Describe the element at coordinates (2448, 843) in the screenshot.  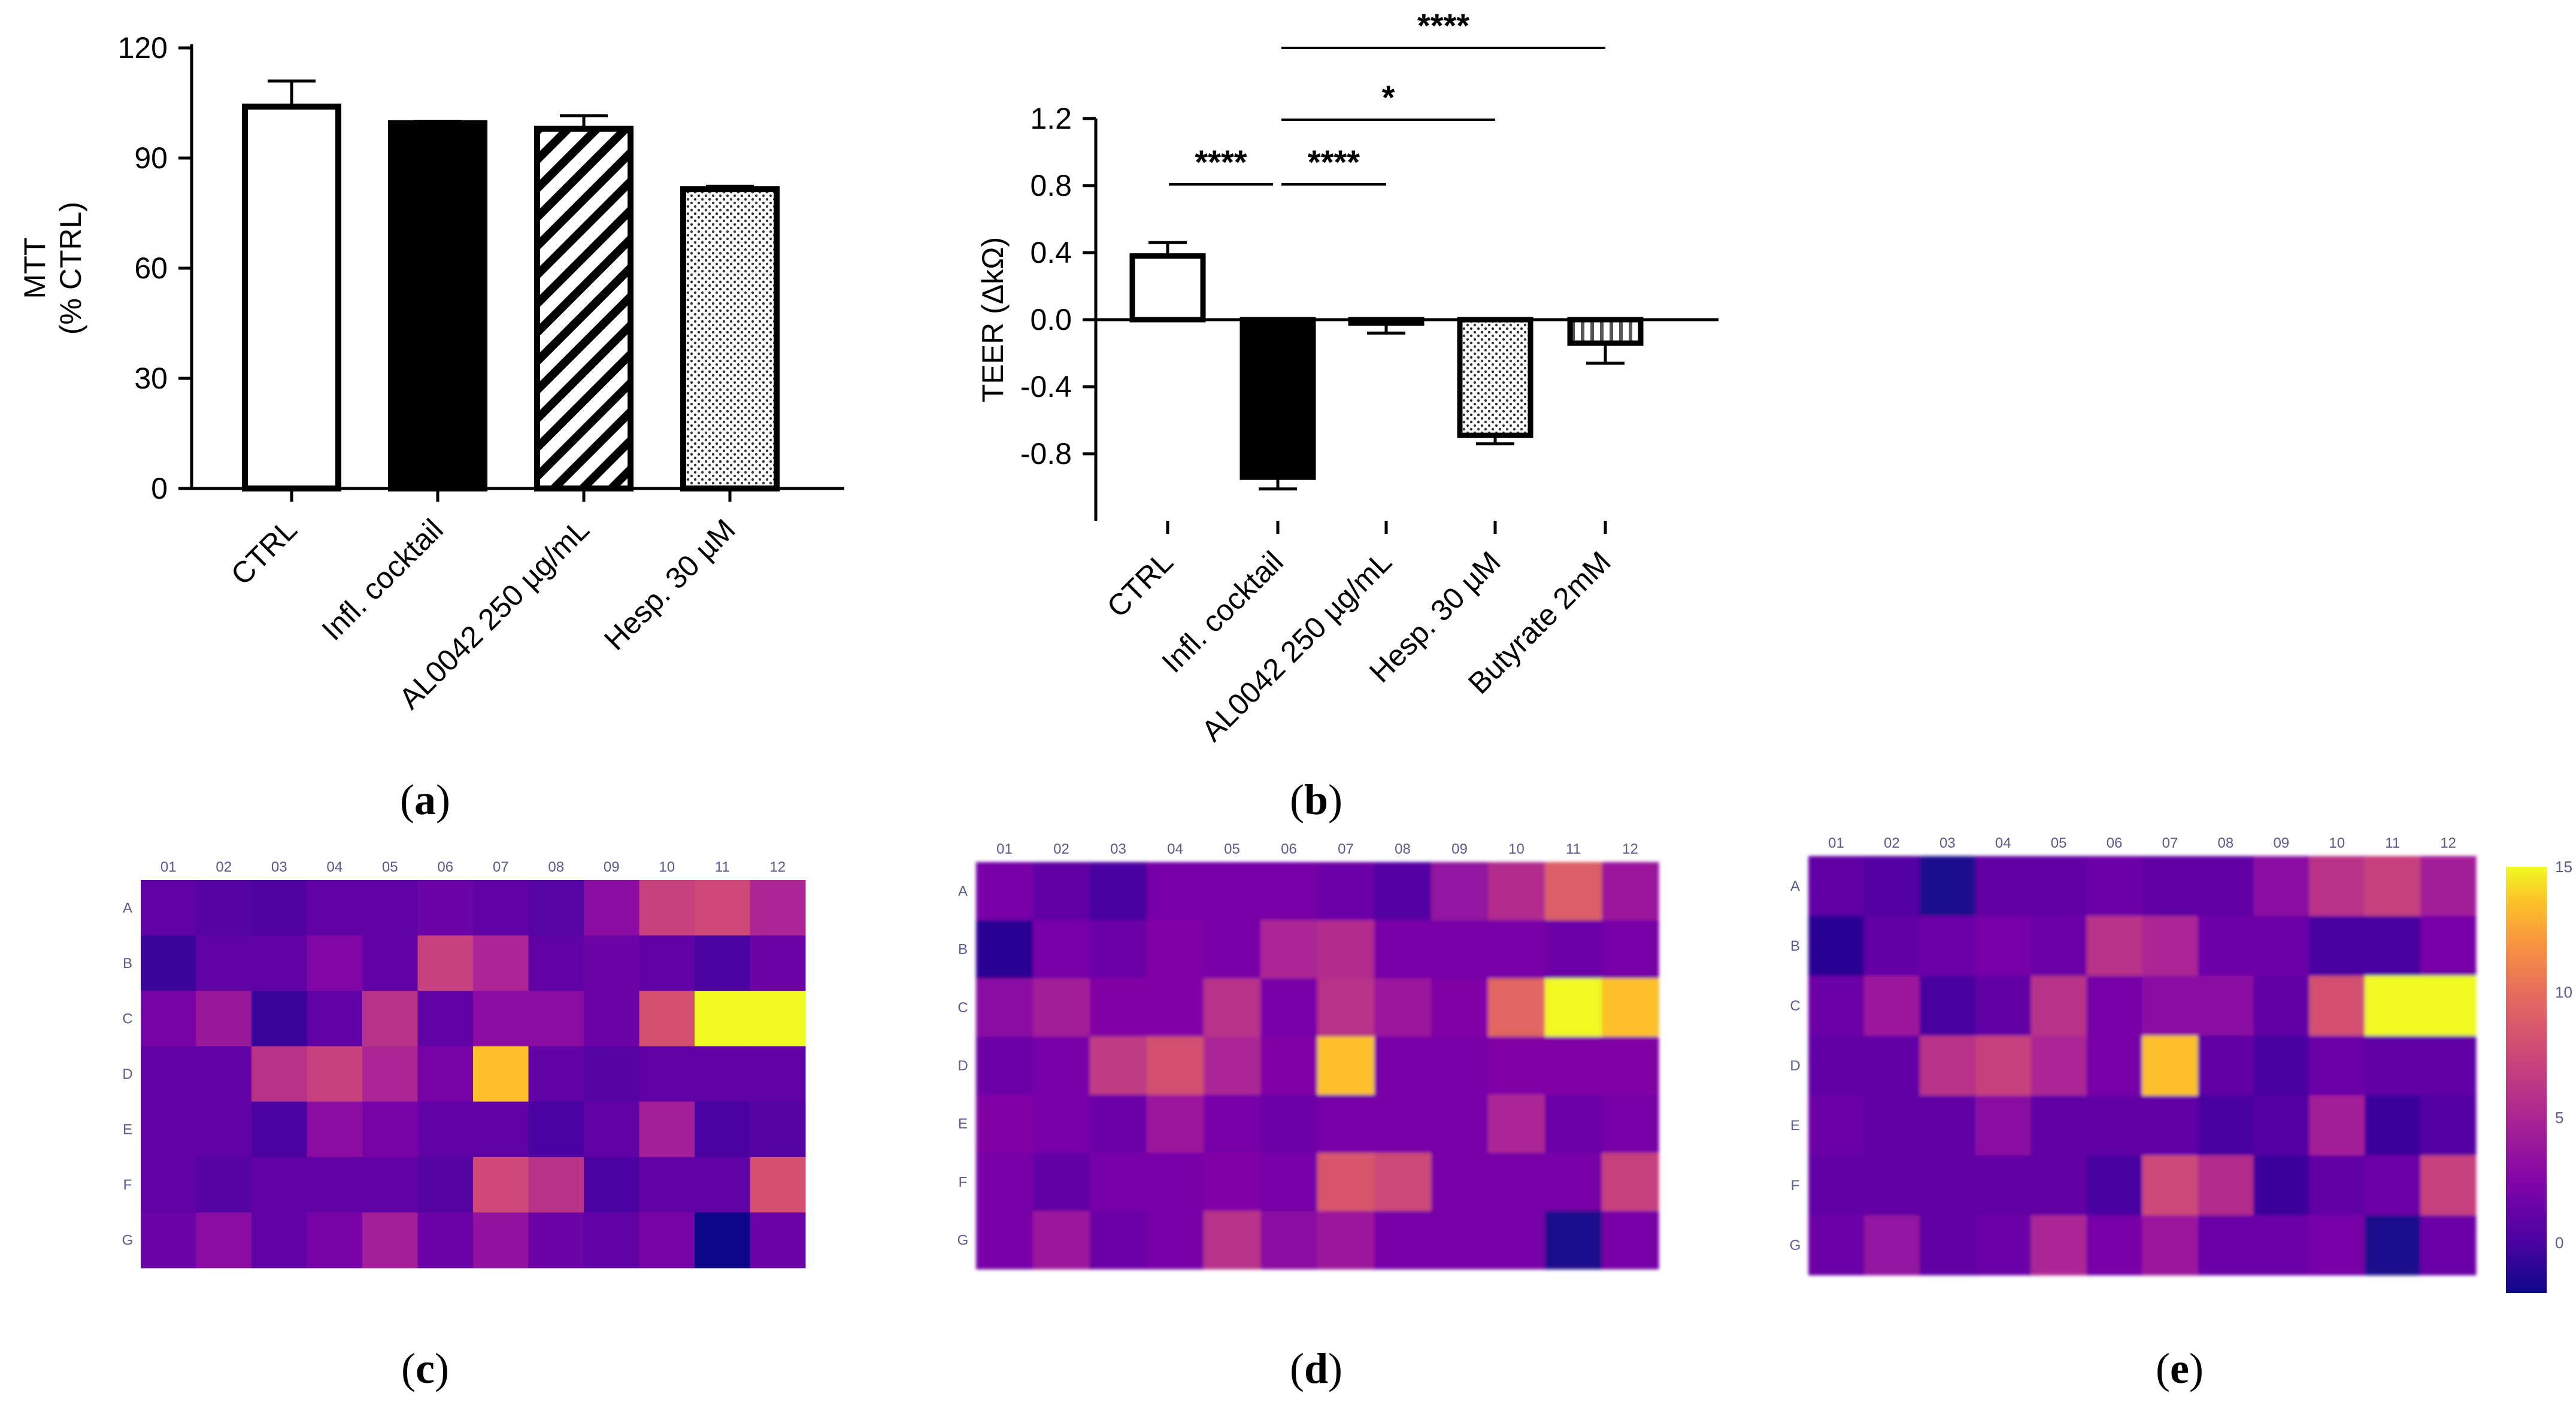
I see `column-label: 12` at that location.